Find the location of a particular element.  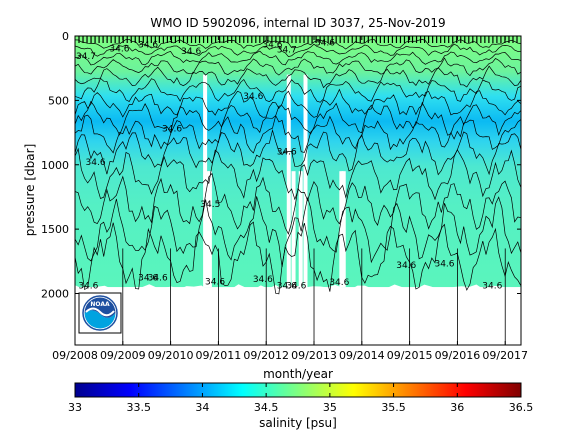

colorbar: 33 33.5 34 34.5 35 35.5 36 36.5 is located at coordinates (300, 398).